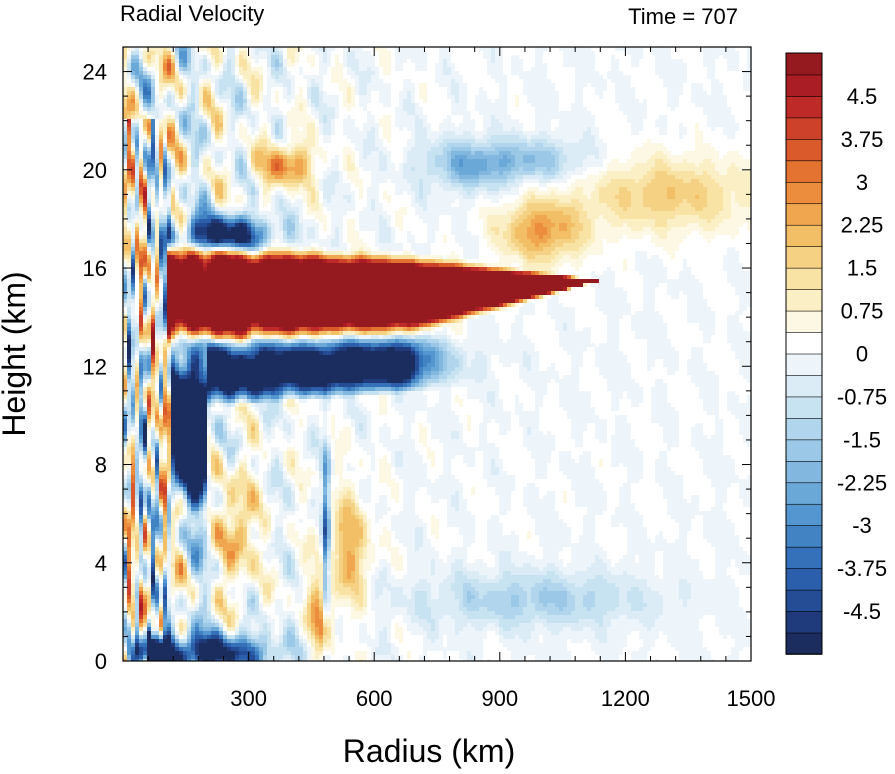  Describe the element at coordinates (862, 396) in the screenshot. I see `colorbar-label: -0.75` at that location.